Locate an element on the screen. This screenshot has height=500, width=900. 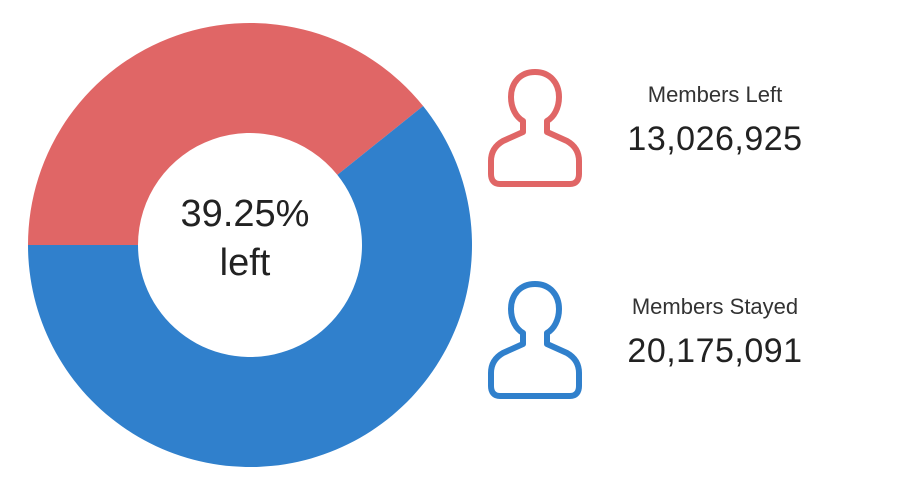
members-stayed-value: 20,175,091 is located at coordinates (715, 351).